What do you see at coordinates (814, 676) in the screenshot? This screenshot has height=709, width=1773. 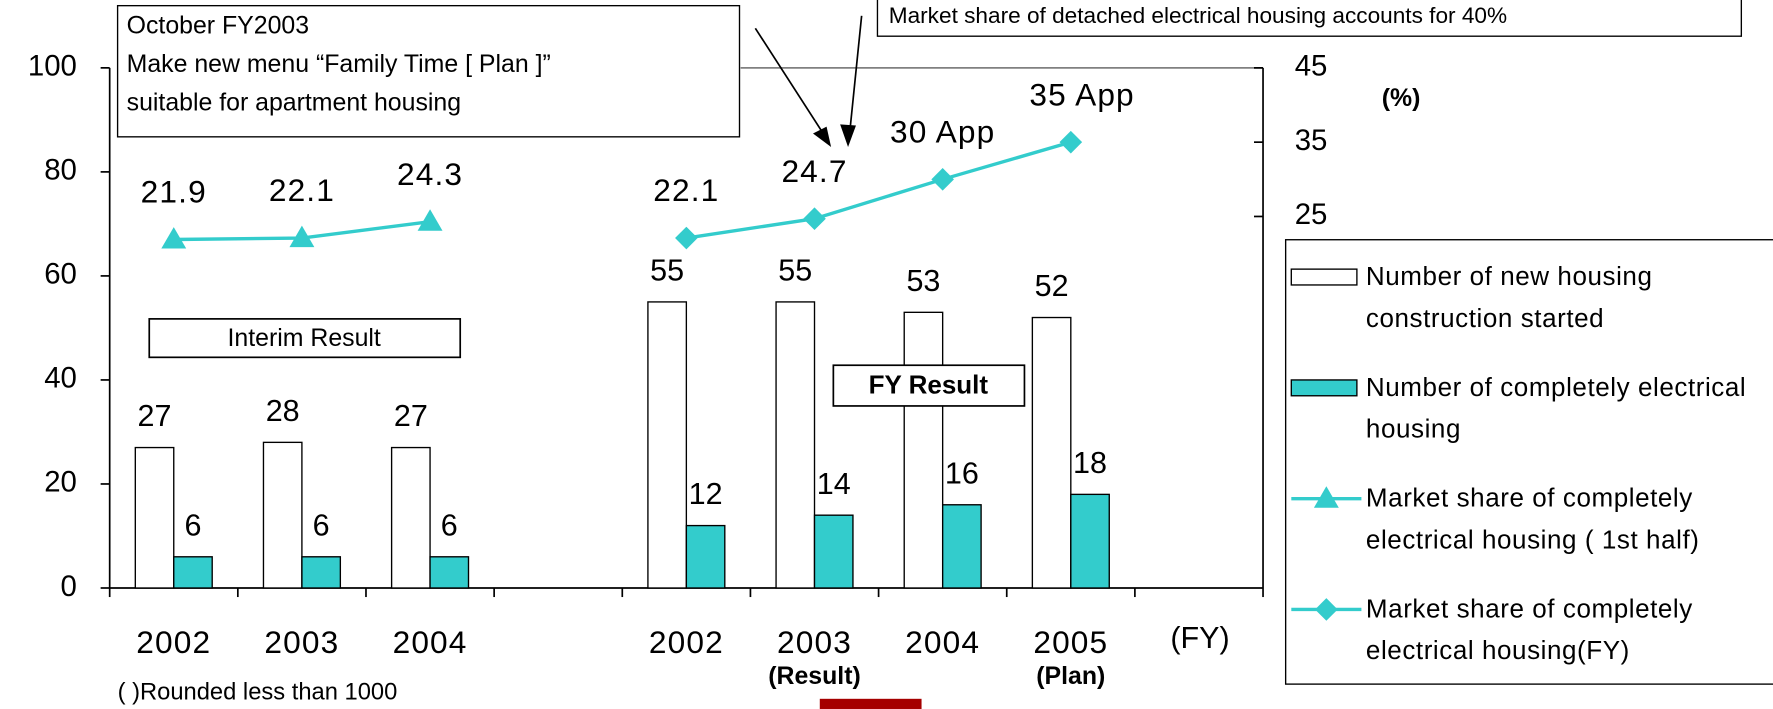 I see `x-sublabel: (Result)` at bounding box center [814, 676].